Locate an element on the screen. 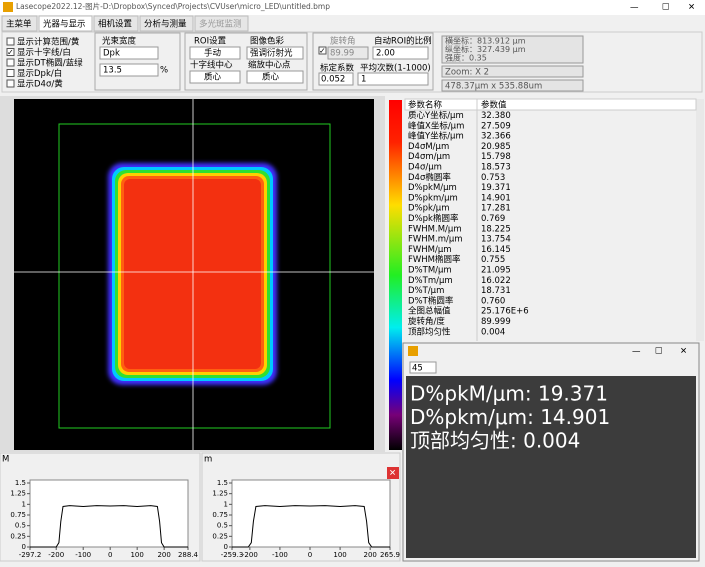  option-label: 显示十字线/白 is located at coordinates (44, 52).